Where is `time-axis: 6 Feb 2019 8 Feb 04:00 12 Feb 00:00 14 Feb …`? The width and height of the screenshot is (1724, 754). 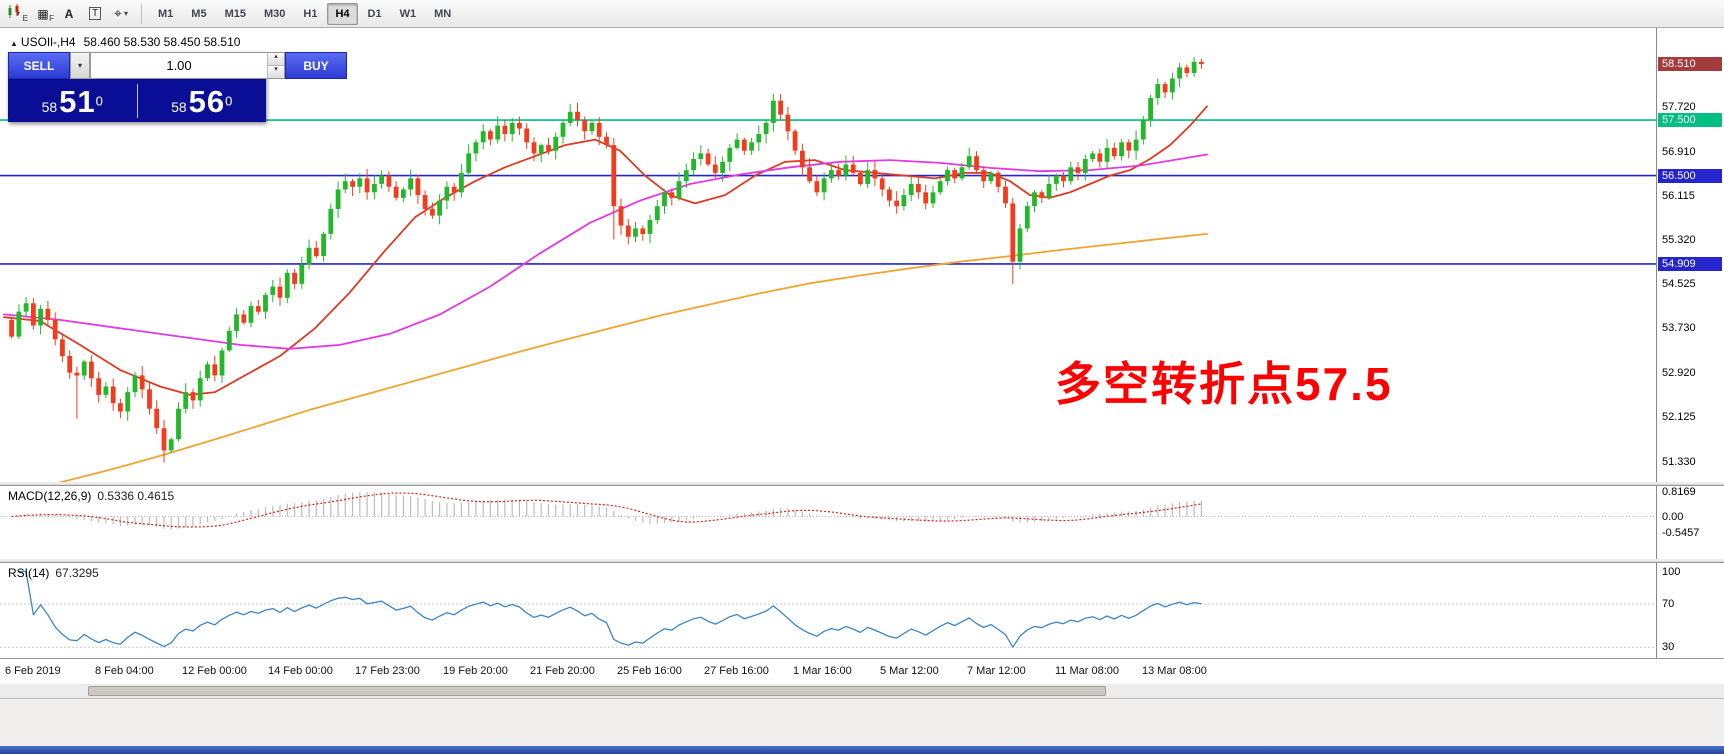
time-axis: 6 Feb 2019 8 Feb 04:00 12 Feb 00:00 14 Feb … is located at coordinates (862, 671).